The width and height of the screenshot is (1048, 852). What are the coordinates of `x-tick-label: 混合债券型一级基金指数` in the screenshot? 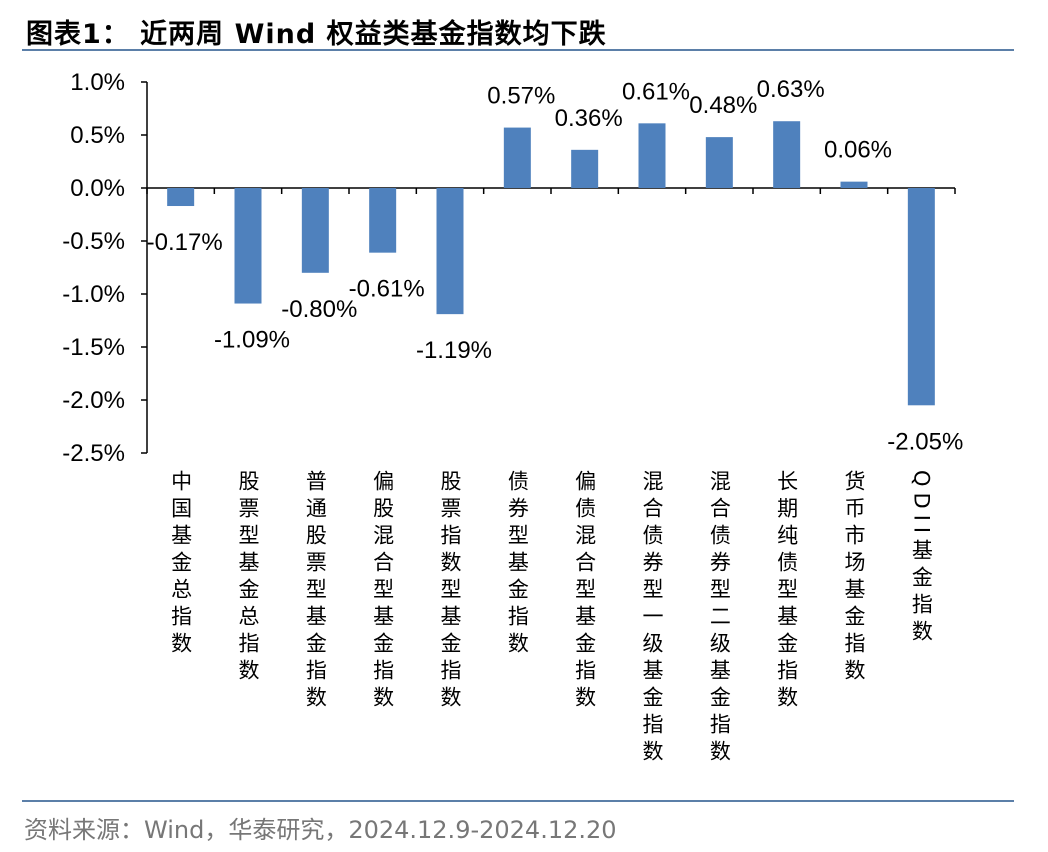 It's located at (652, 618).